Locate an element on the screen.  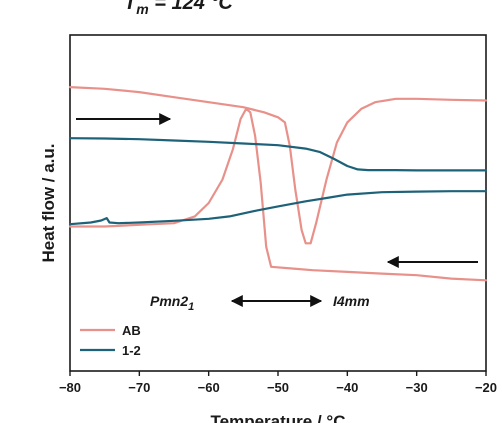
x-tick-label: −40 is located at coordinates (347, 387).